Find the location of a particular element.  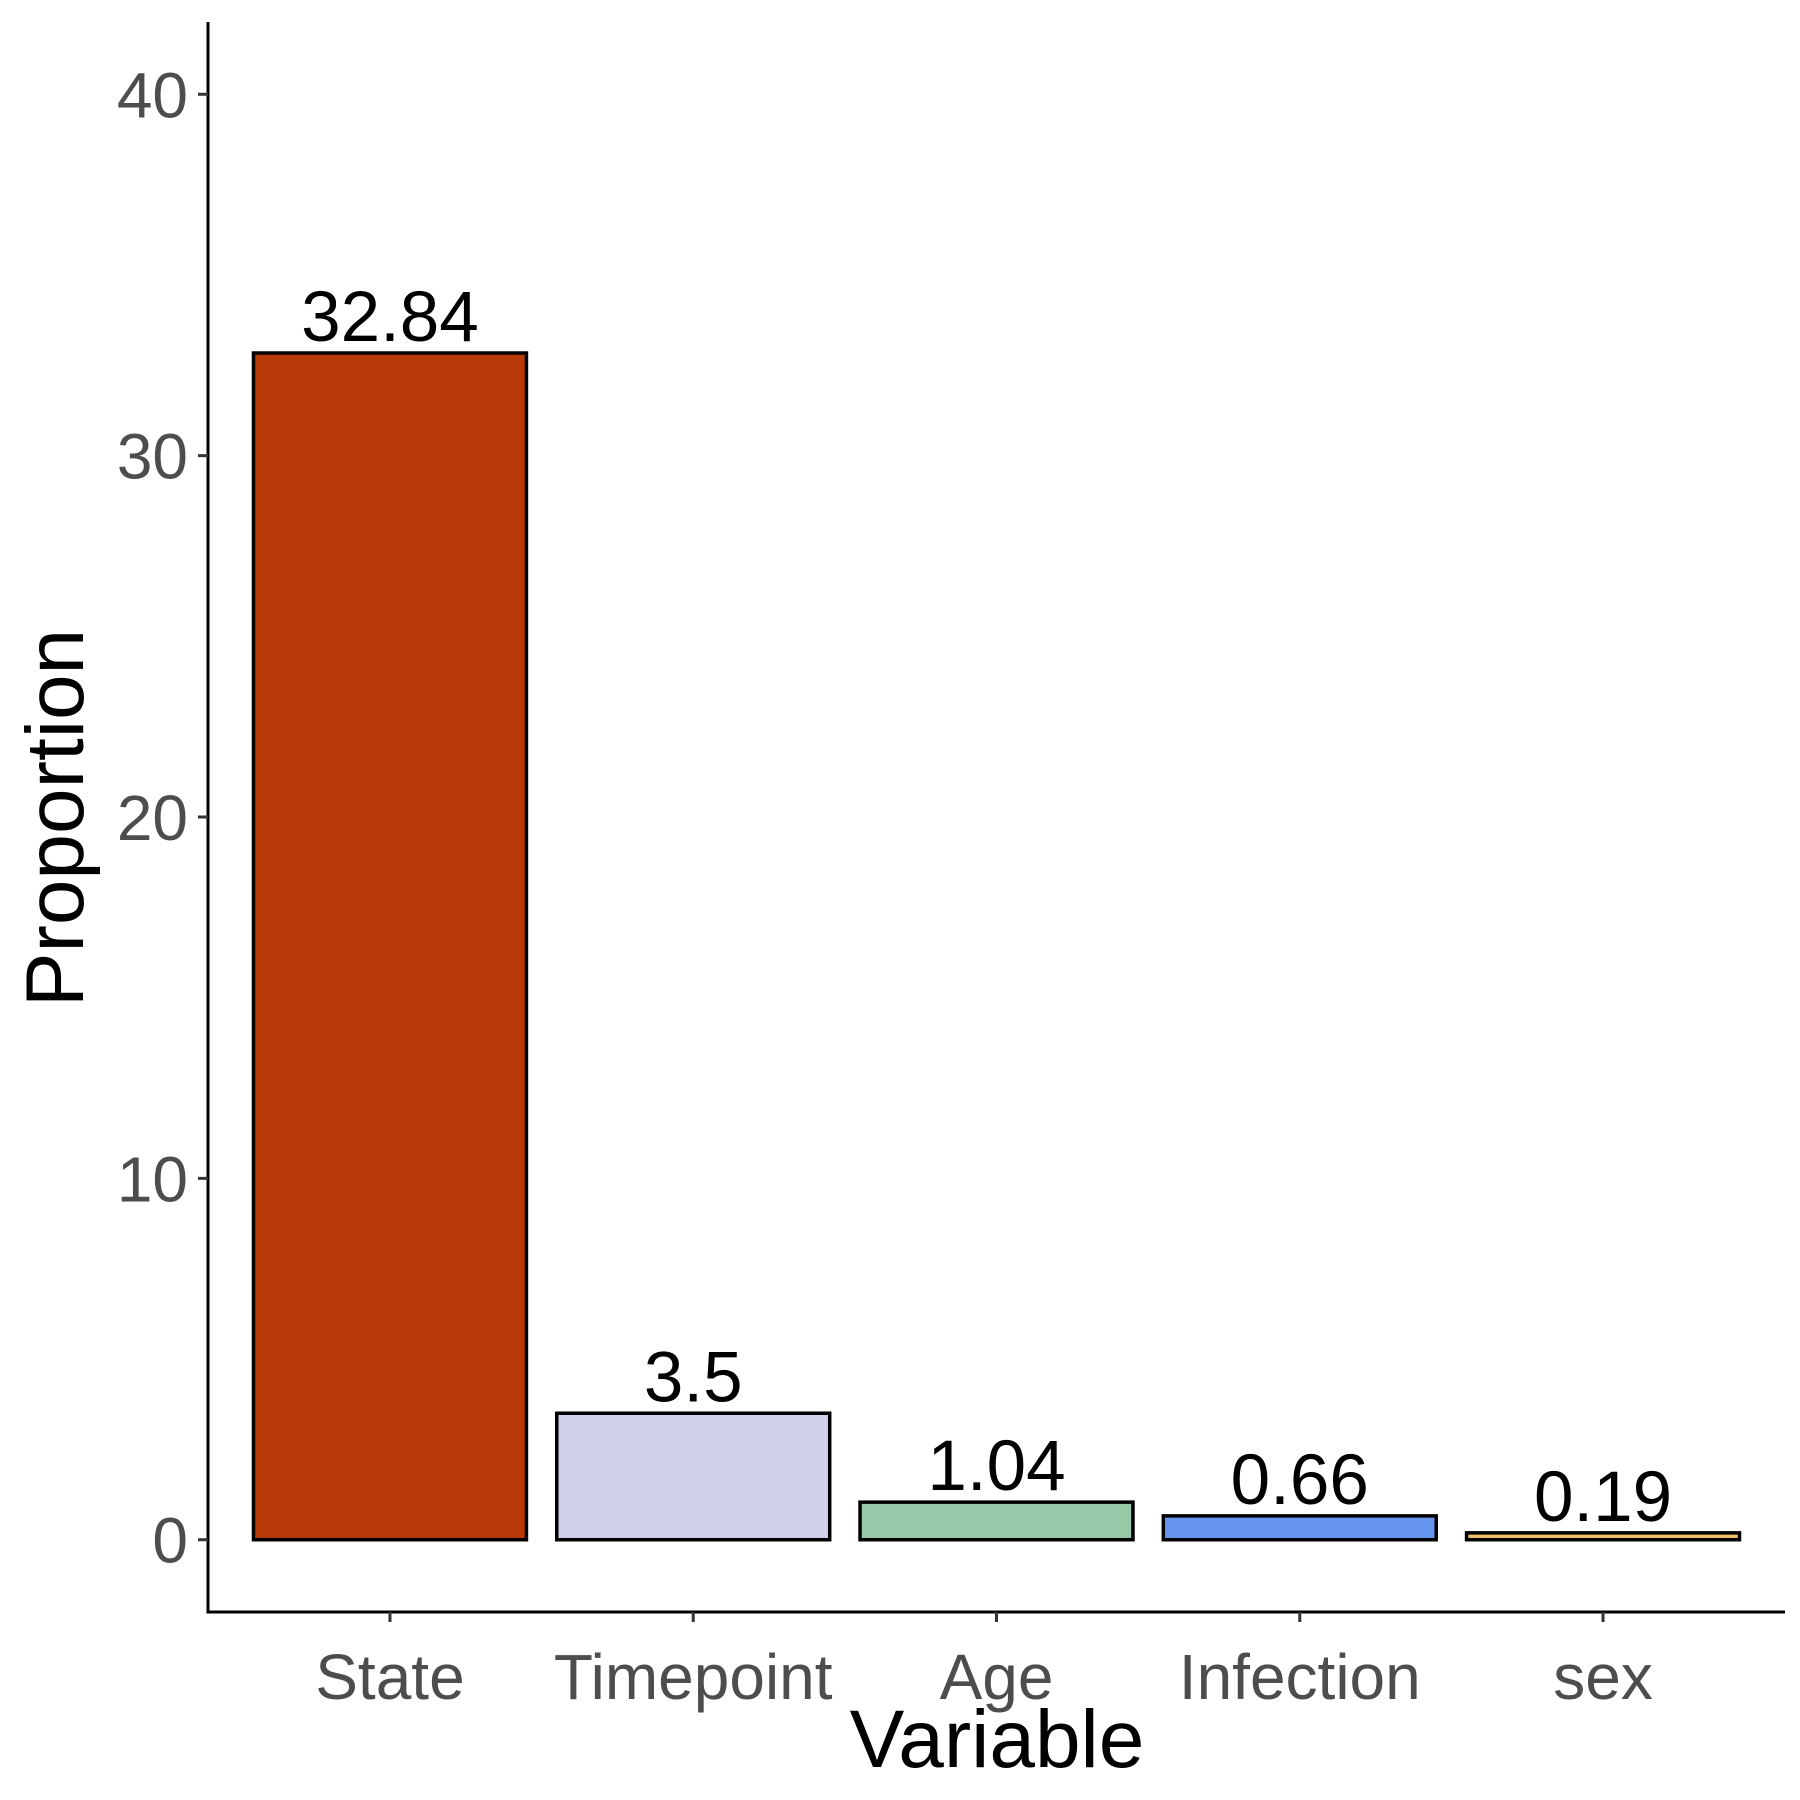

x-tick-label-sex: sex is located at coordinates (1603, 1677).